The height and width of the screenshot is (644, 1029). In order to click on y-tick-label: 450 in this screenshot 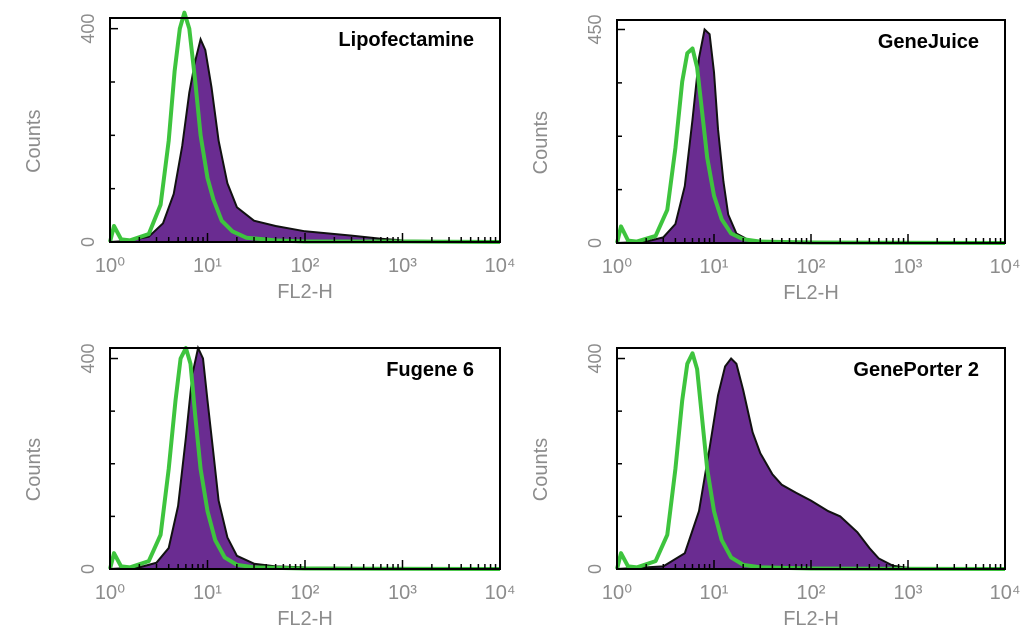, I will do `click(595, 29)`.